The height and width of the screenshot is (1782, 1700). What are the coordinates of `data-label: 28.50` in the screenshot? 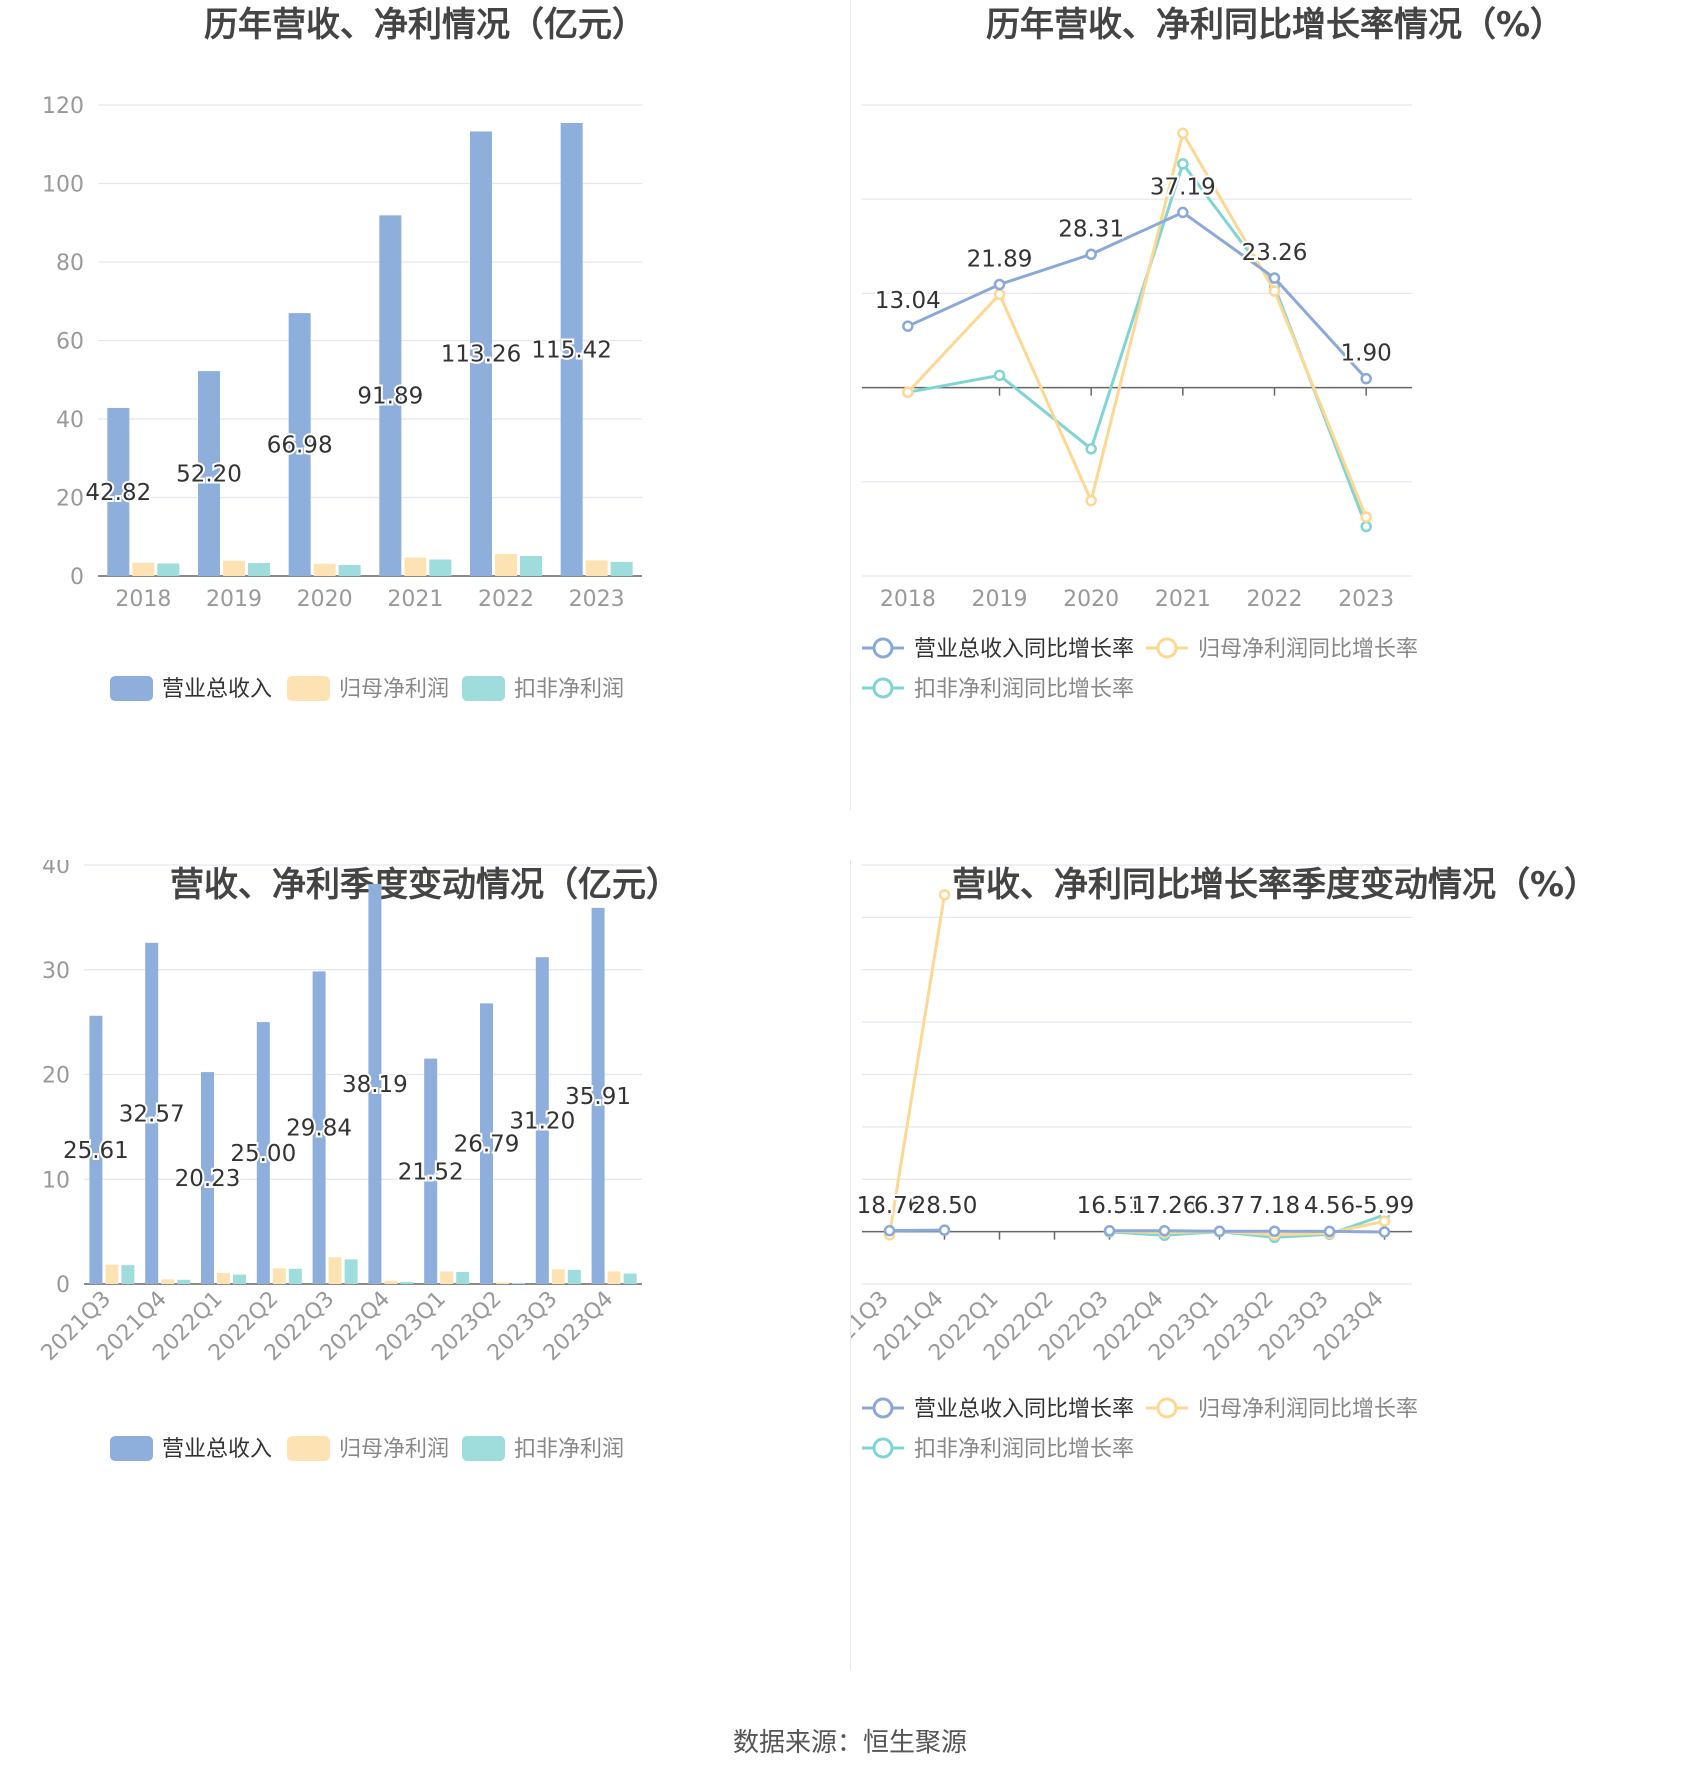 It's located at (945, 1206).